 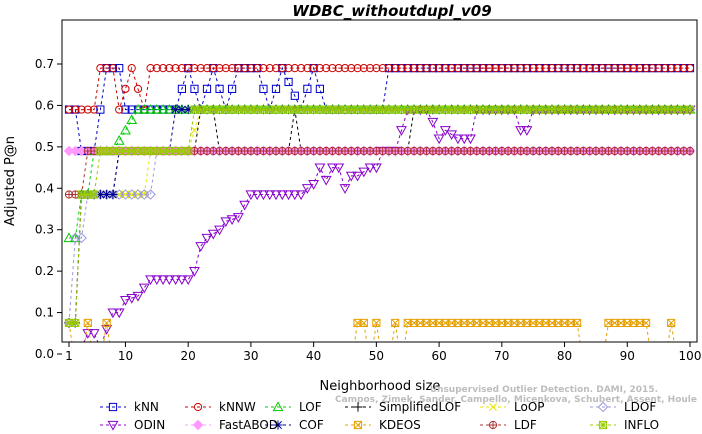 What do you see at coordinates (220, 407) in the screenshot?
I see `legend-item-knnw: kNNW` at bounding box center [220, 407].